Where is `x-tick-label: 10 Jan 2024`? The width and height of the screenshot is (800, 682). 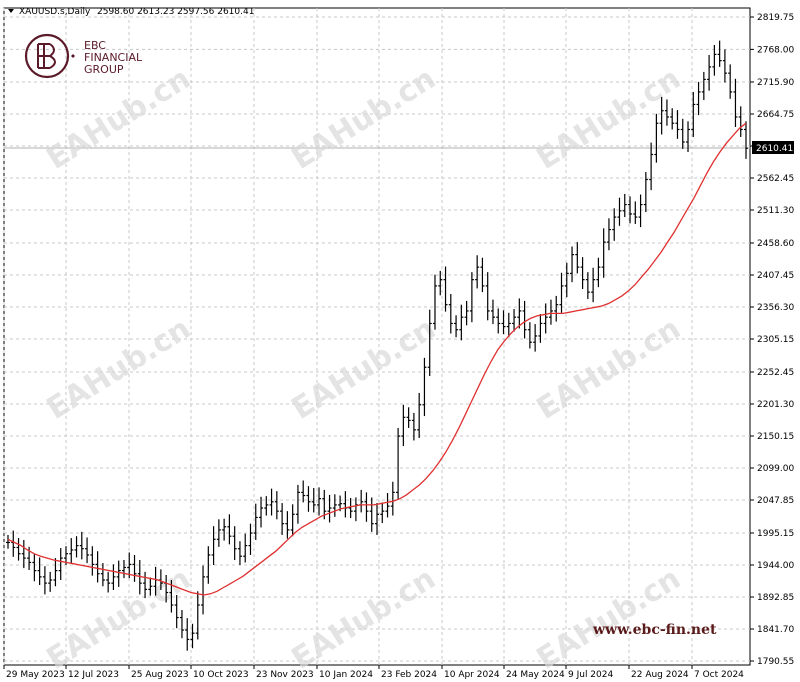 x-tick-label: 10 Jan 2024 is located at coordinates (346, 675).